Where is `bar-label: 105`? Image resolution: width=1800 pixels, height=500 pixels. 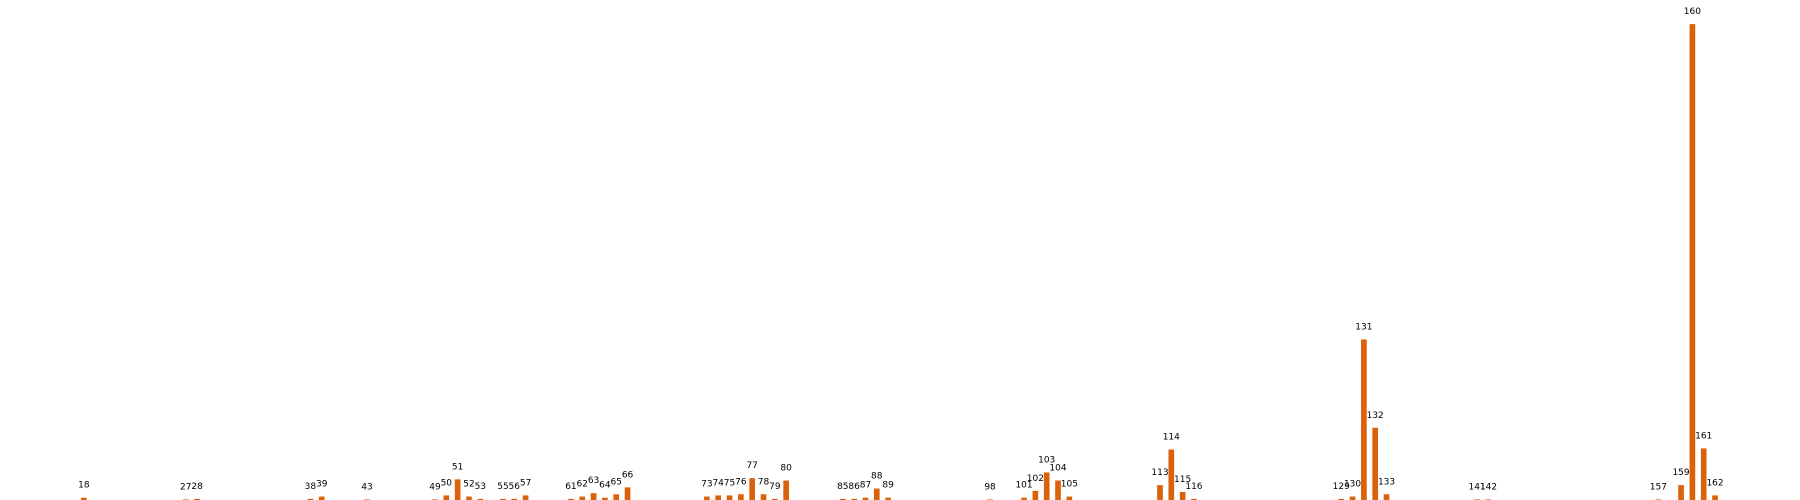
bar-label: 105 is located at coordinates (1069, 485).